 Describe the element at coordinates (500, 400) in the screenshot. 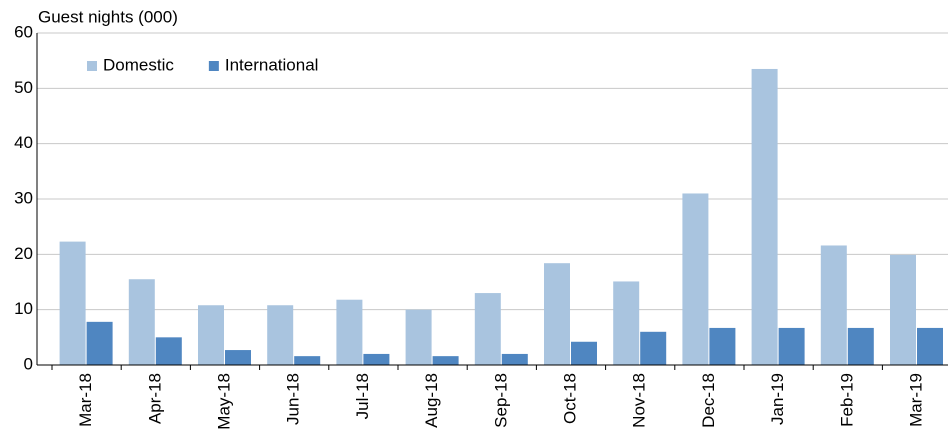

I see `x-tick-label: Sep-18` at that location.